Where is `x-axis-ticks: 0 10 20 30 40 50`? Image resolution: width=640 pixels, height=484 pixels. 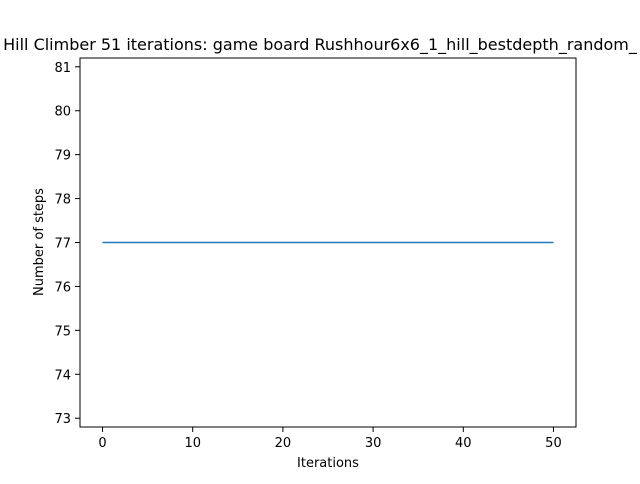
x-axis-ticks: 0 10 20 30 40 50 is located at coordinates (330, 439).